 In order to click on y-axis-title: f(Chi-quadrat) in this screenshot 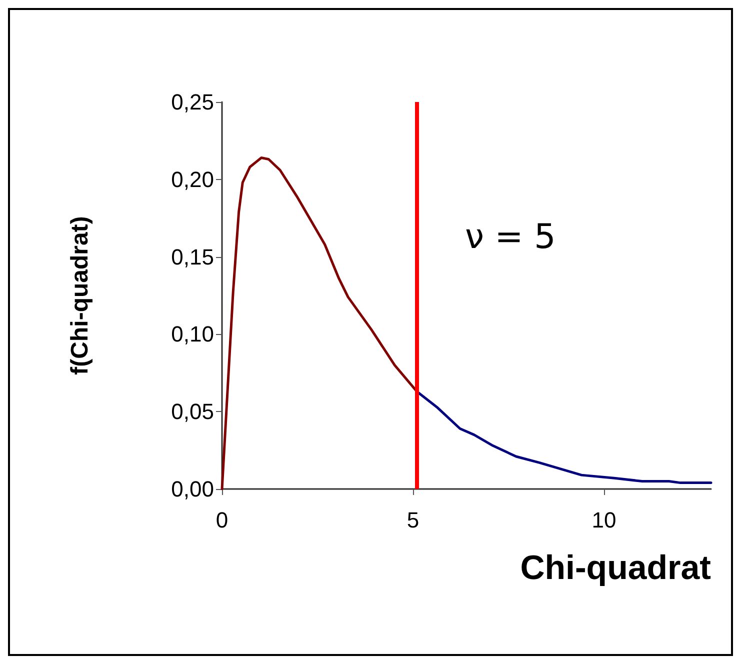, I will do `click(80, 295)`.